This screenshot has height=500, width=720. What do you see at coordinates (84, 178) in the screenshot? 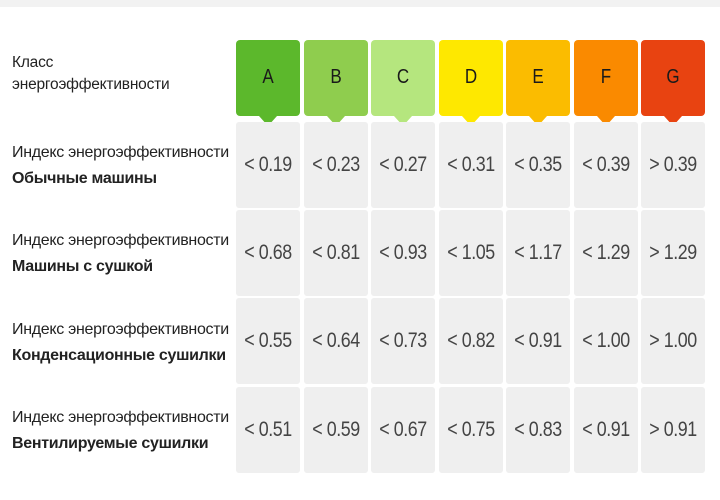
I see `row-label-line2: Обычные машины` at bounding box center [84, 178].